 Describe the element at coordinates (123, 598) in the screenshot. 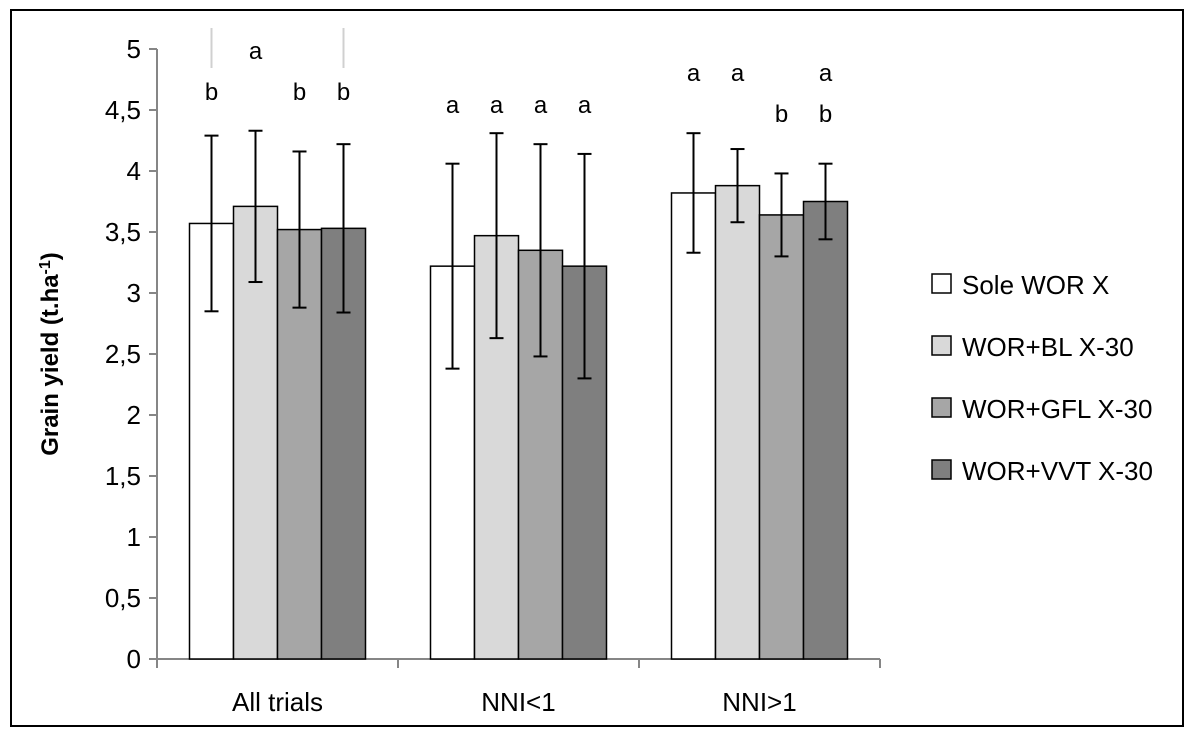

I see `y-tick-label: 0,5` at that location.